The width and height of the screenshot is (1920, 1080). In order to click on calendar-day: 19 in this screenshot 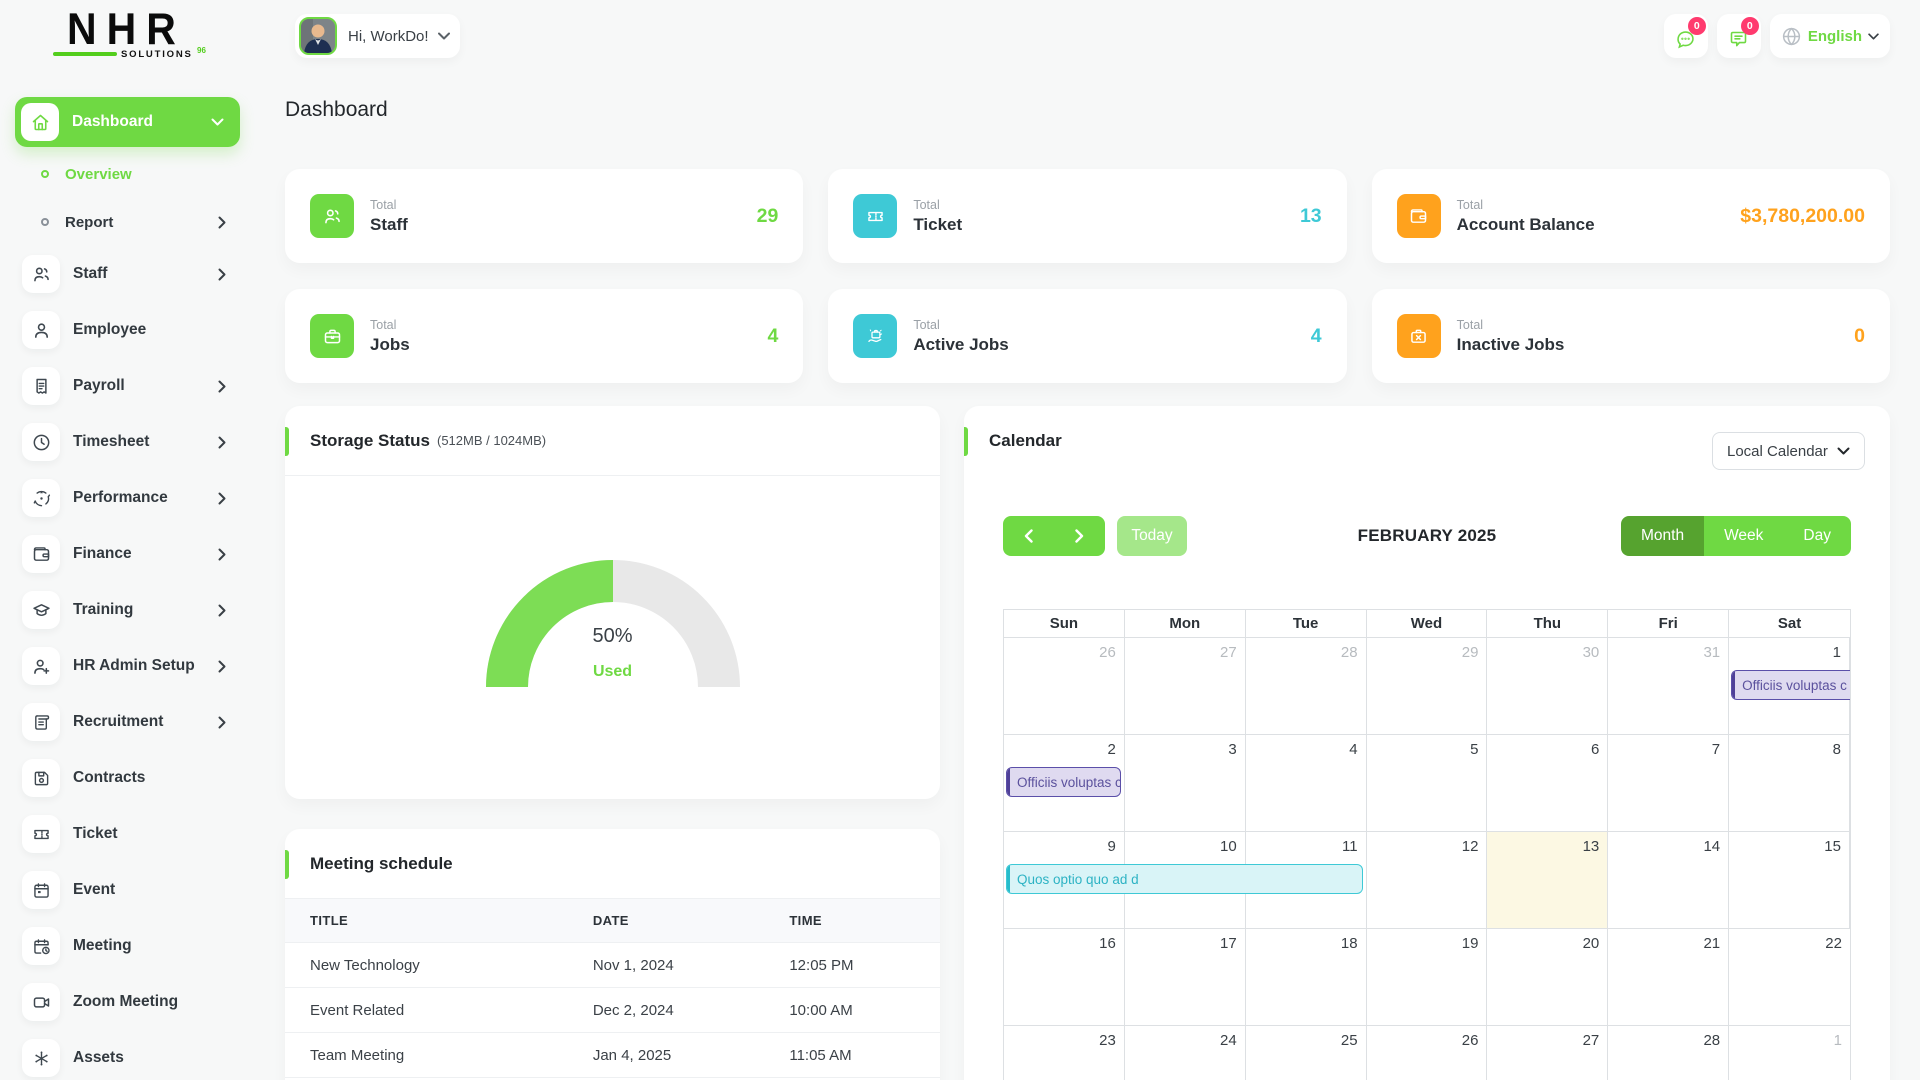, I will do `click(1427, 976)`.